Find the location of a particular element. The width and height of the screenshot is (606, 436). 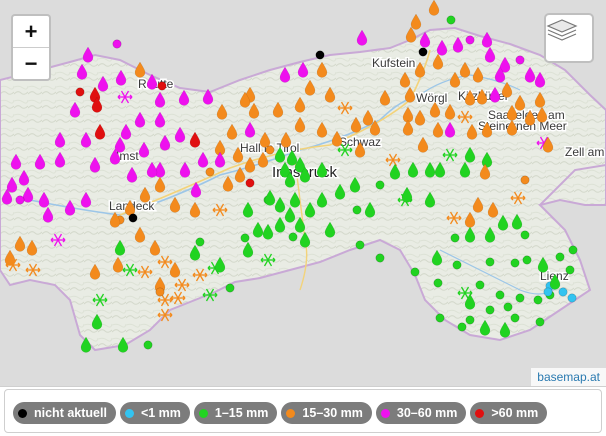

legend-label: nicht aktuell is located at coordinates (70, 413).